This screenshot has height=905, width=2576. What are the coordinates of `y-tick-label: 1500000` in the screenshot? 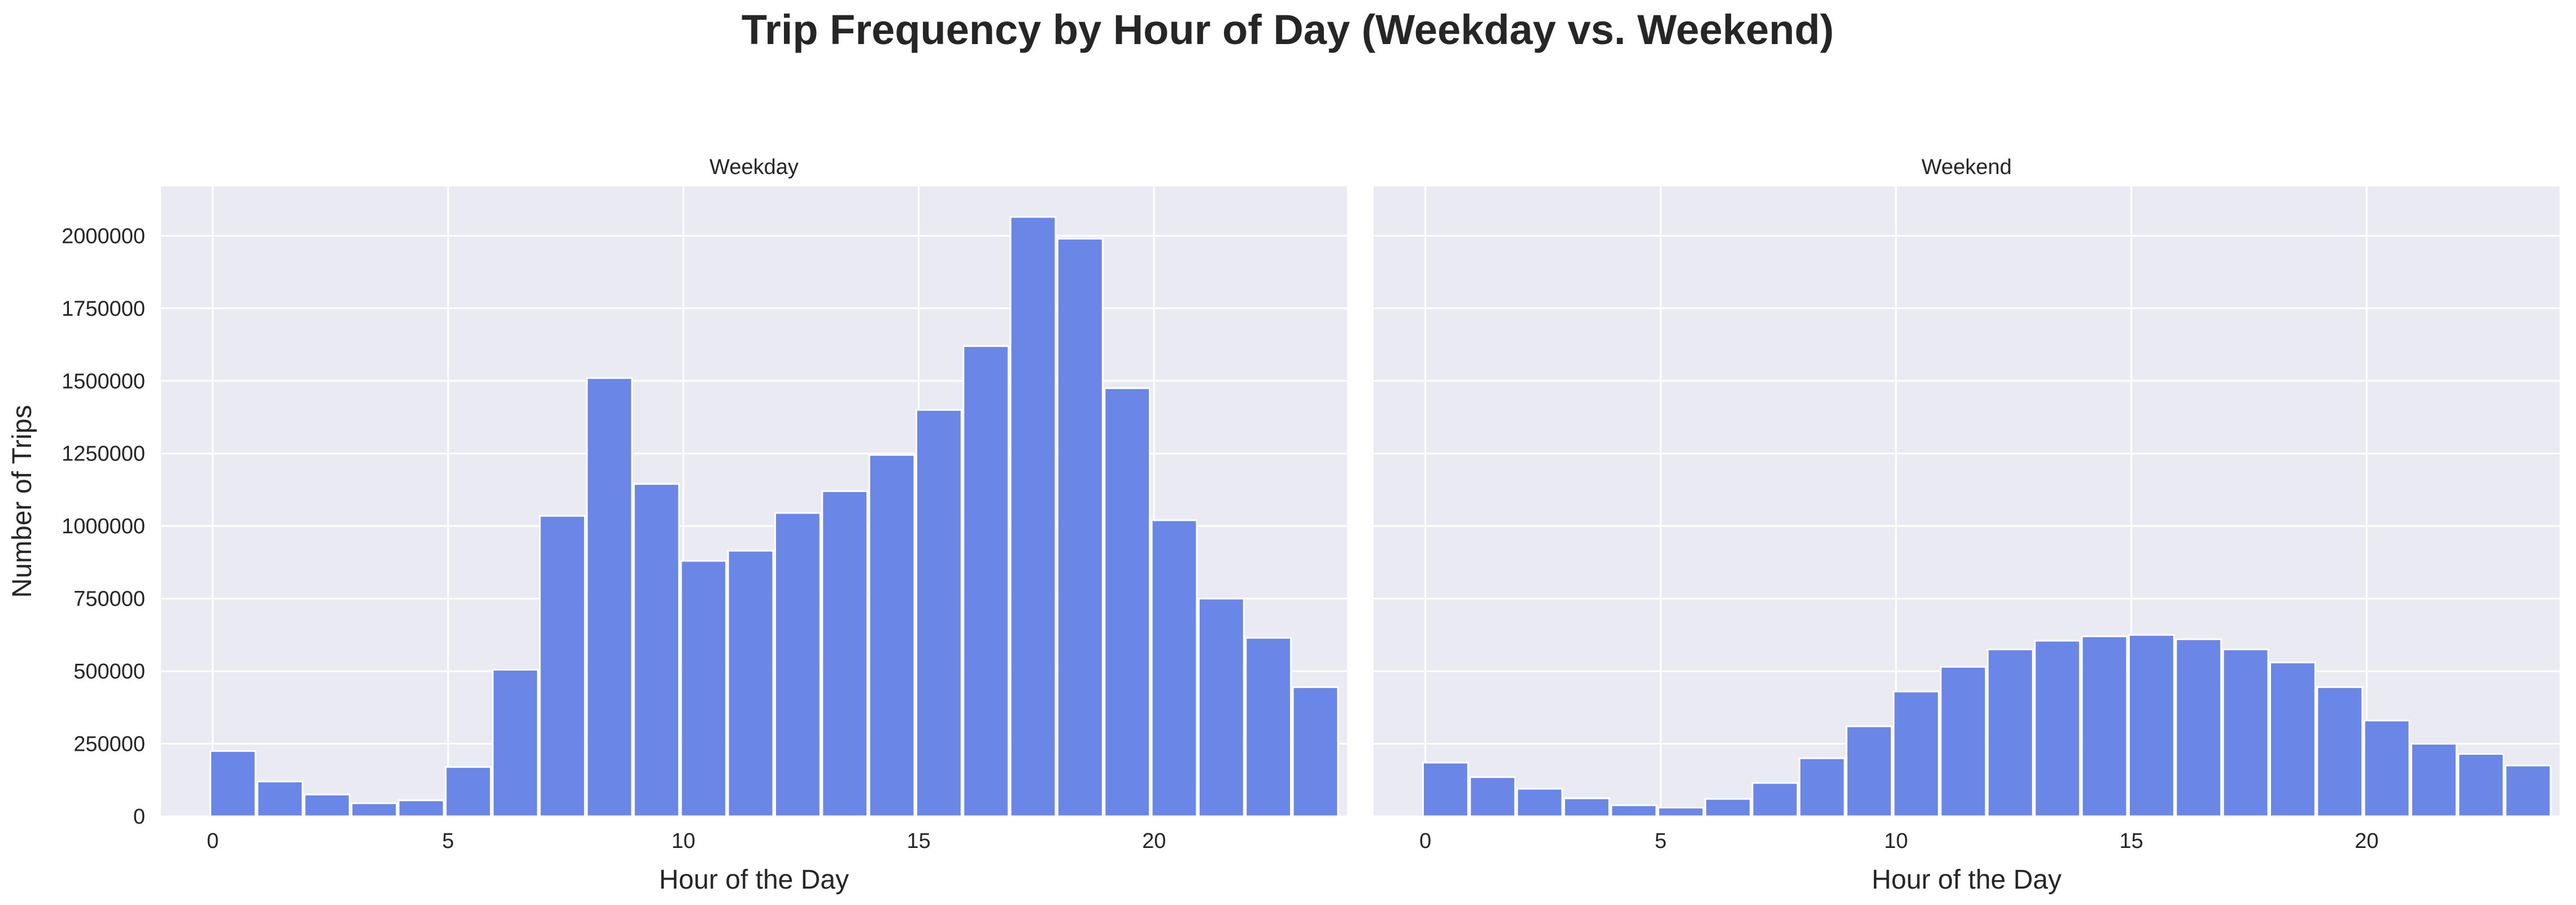 It's located at (103, 381).